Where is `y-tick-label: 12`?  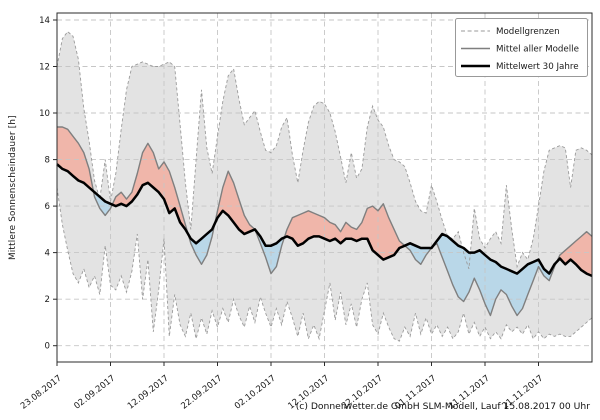 y-tick-label: 12 is located at coordinates (44, 68).